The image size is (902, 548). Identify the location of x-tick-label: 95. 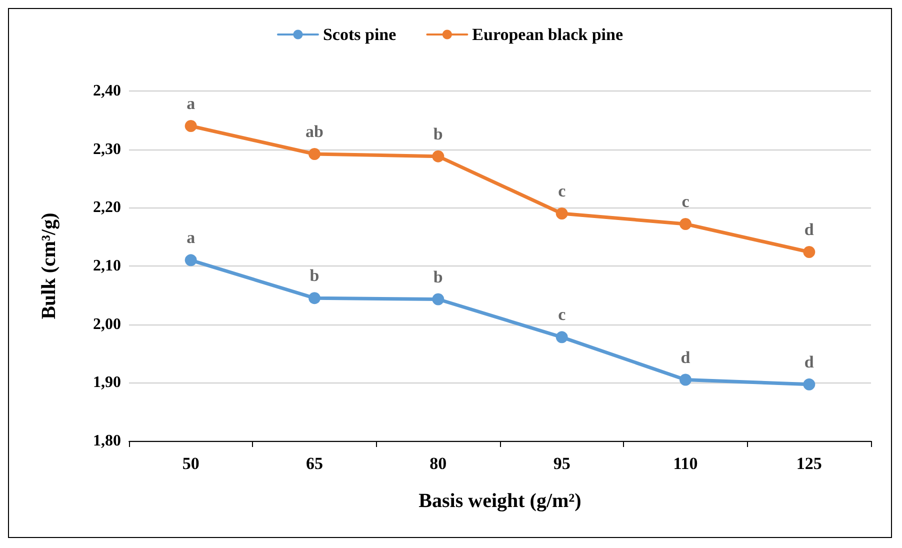
(561, 463).